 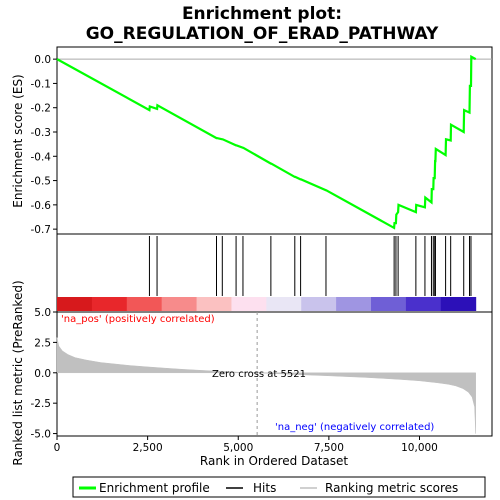 What do you see at coordinates (41, 157) in the screenshot?
I see `es-y-tick-label: -0.4` at bounding box center [41, 157].